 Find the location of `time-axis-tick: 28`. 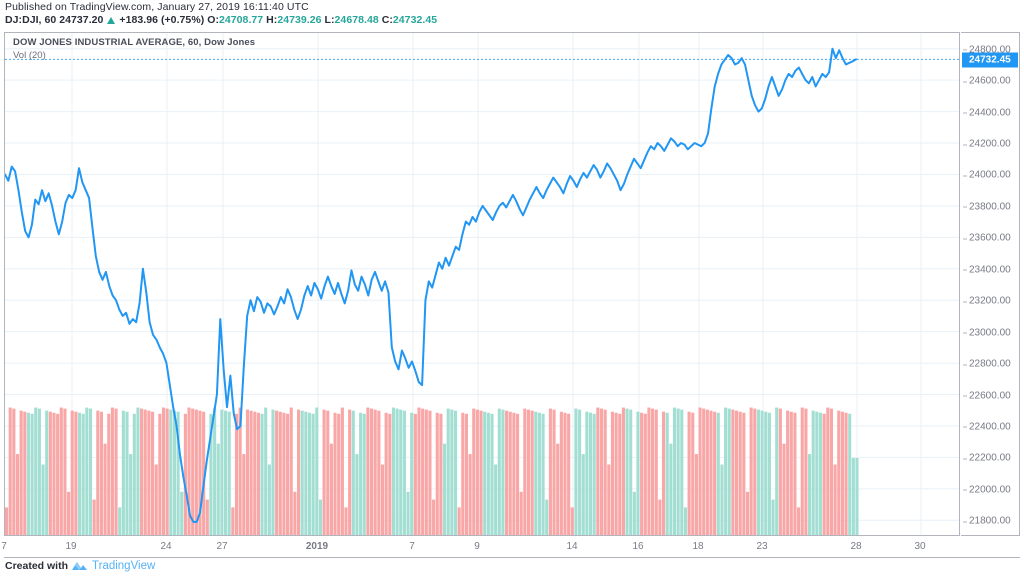

time-axis-tick: 28 is located at coordinates (856, 546).